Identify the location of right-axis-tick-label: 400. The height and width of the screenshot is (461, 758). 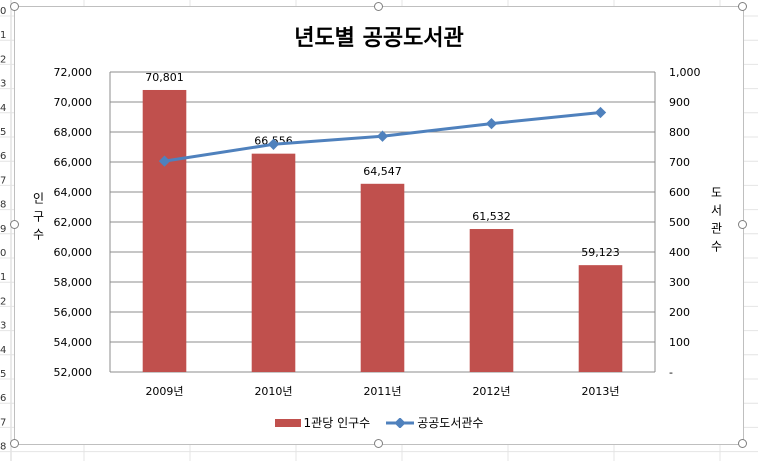
(679, 252).